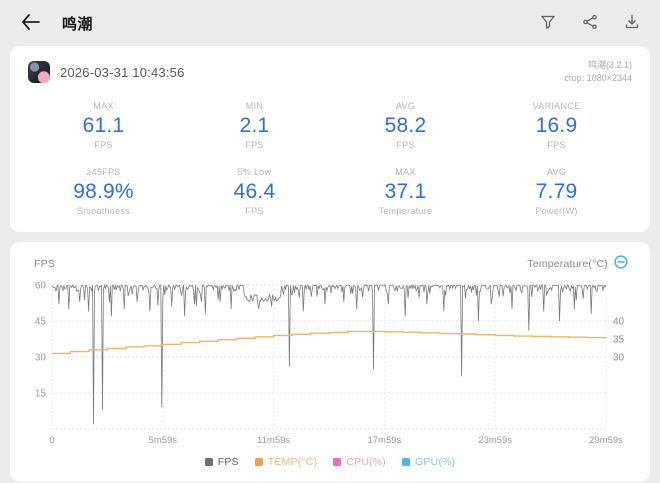  Describe the element at coordinates (228, 462) in the screenshot. I see `legend-label: FPS` at that location.